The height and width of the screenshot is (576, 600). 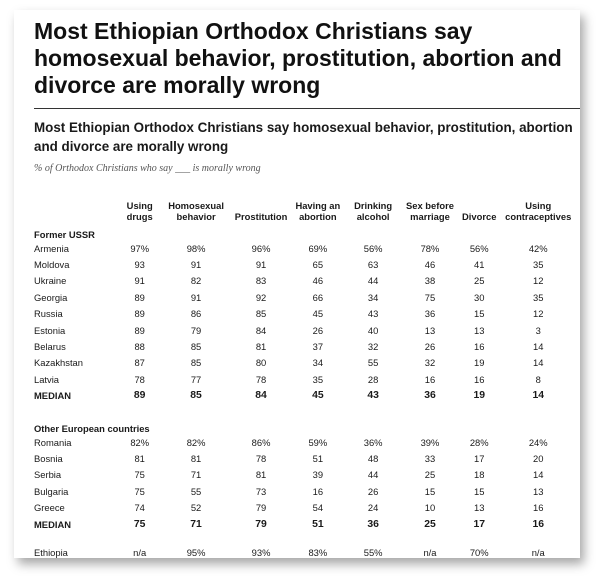 I want to click on data-cell: 19, so click(x=479, y=363).